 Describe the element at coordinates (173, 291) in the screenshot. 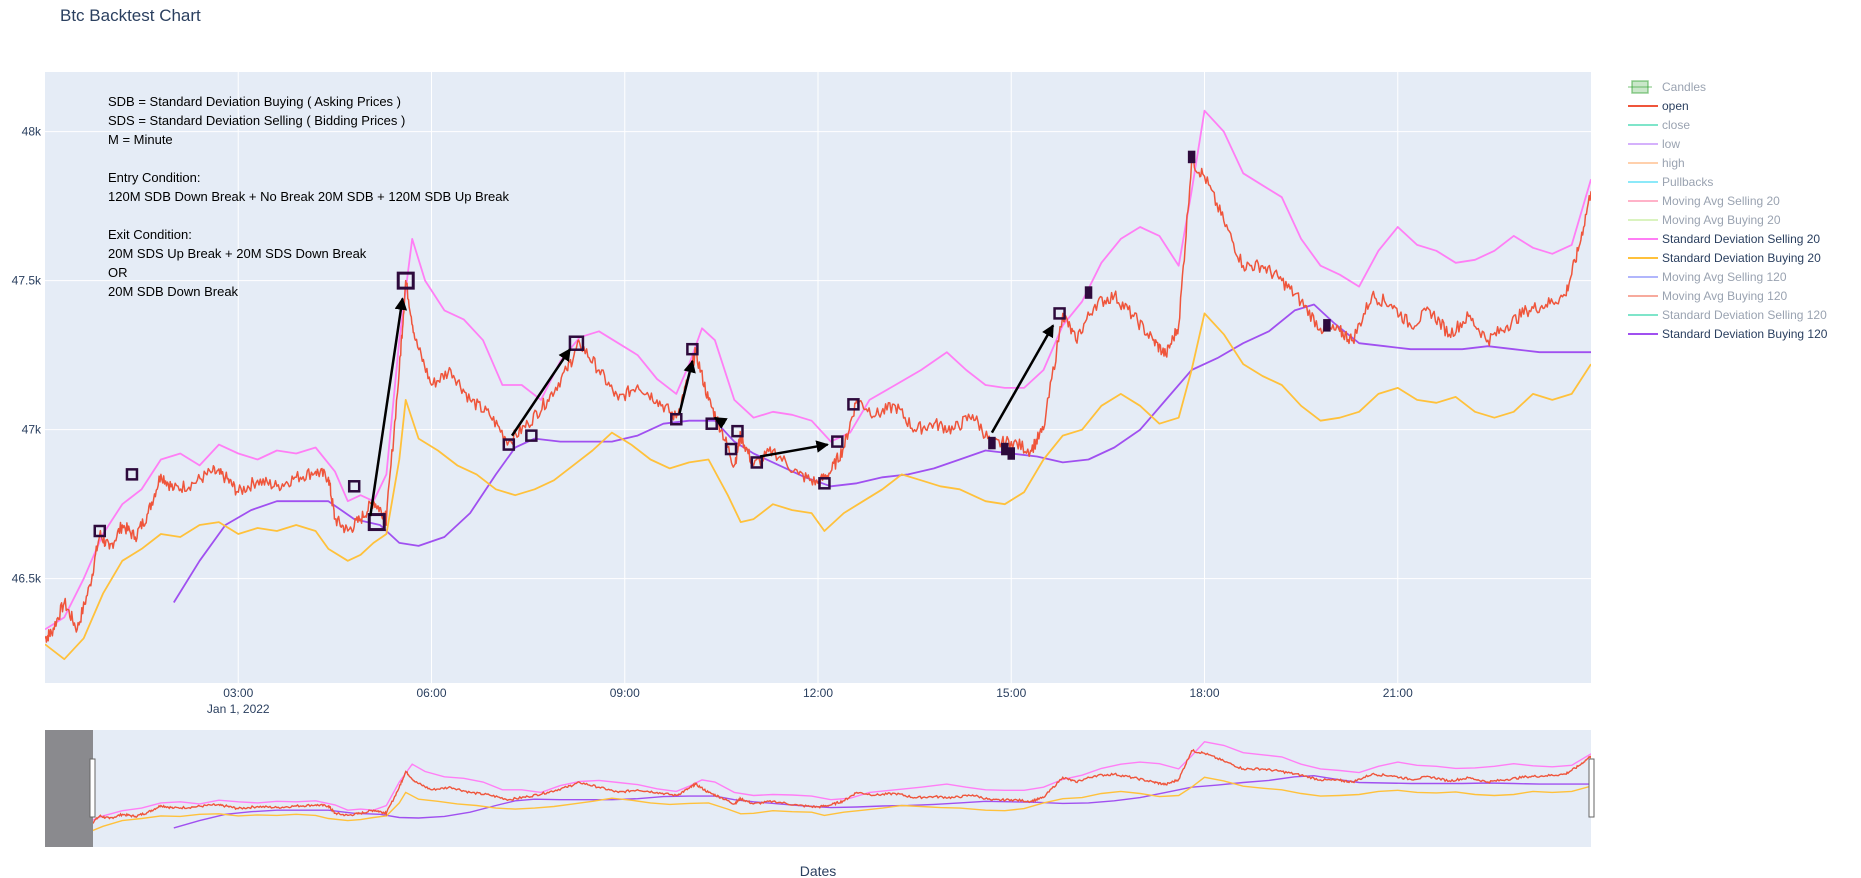

I see `annotation-line: 20M SDB Down Break` at that location.